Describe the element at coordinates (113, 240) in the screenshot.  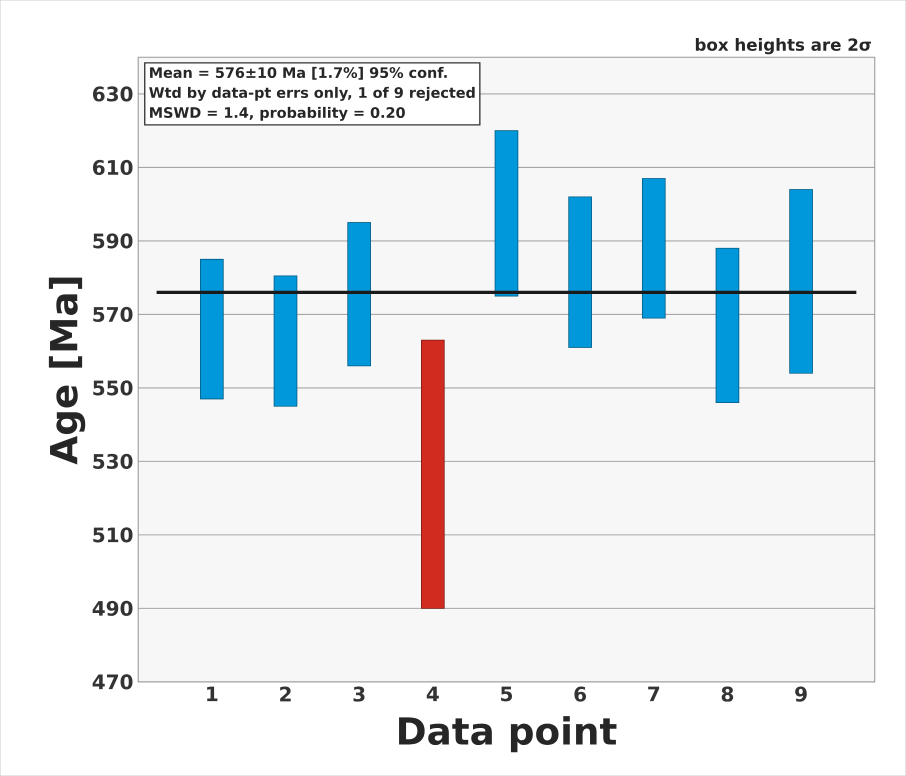
I see `y-tick-label: 590` at that location.